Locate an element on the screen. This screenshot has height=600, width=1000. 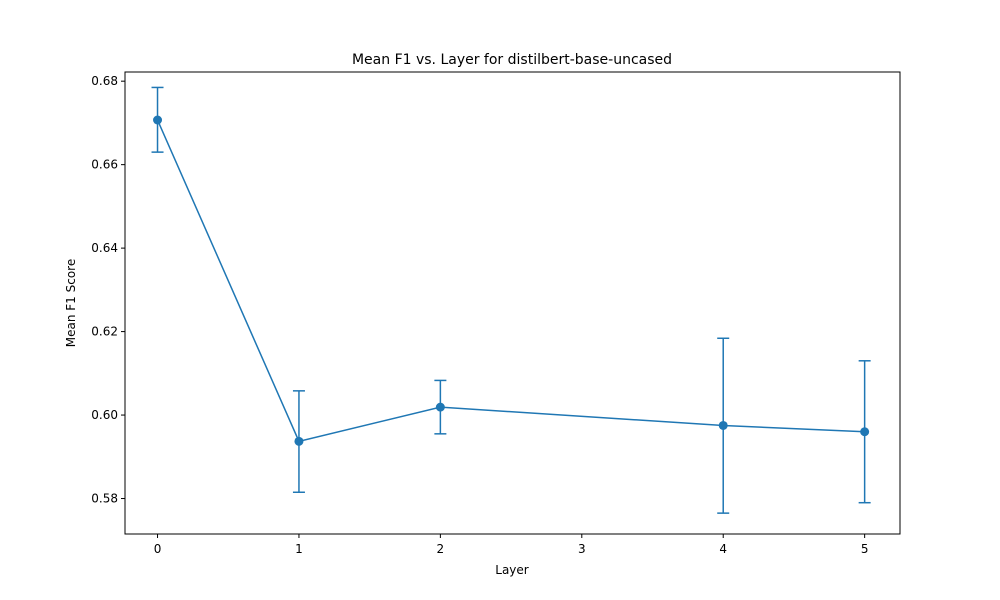
y-tick-label: 0.60 is located at coordinates (104, 415).